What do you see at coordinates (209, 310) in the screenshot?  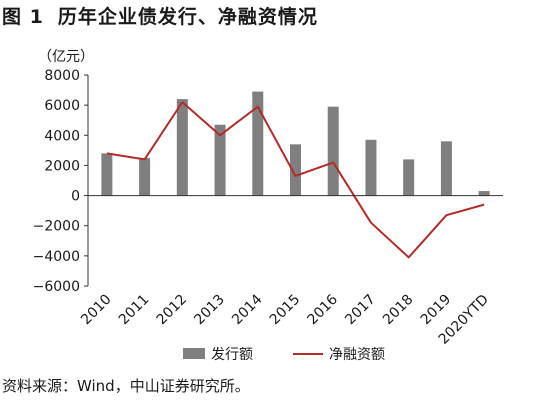 I see `x-tick-label: 2013` at bounding box center [209, 310].